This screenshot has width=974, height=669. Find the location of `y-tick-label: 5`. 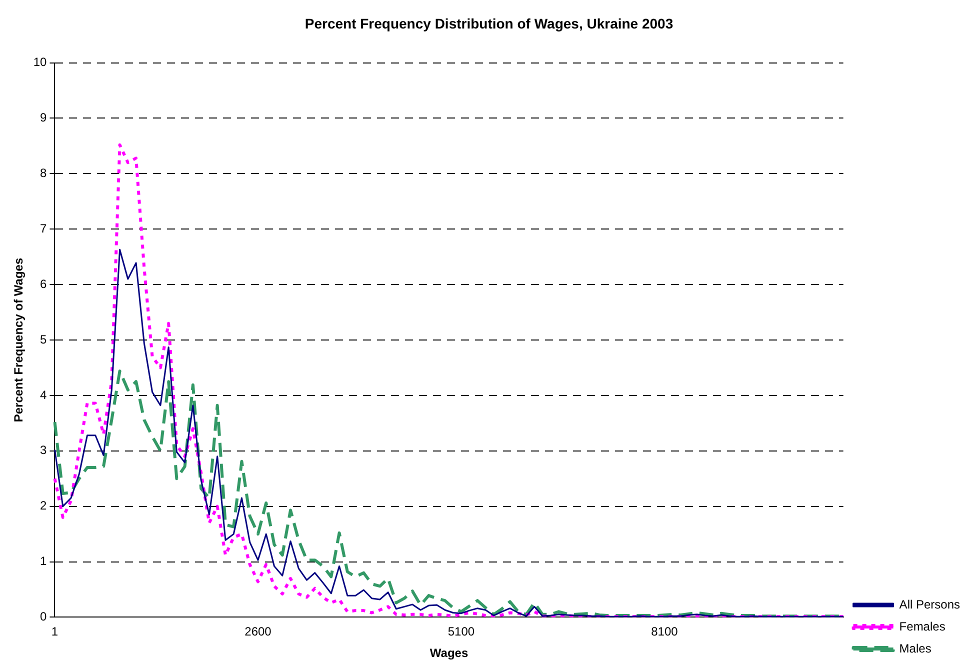

y-tick-label: 5 is located at coordinates (44, 339).